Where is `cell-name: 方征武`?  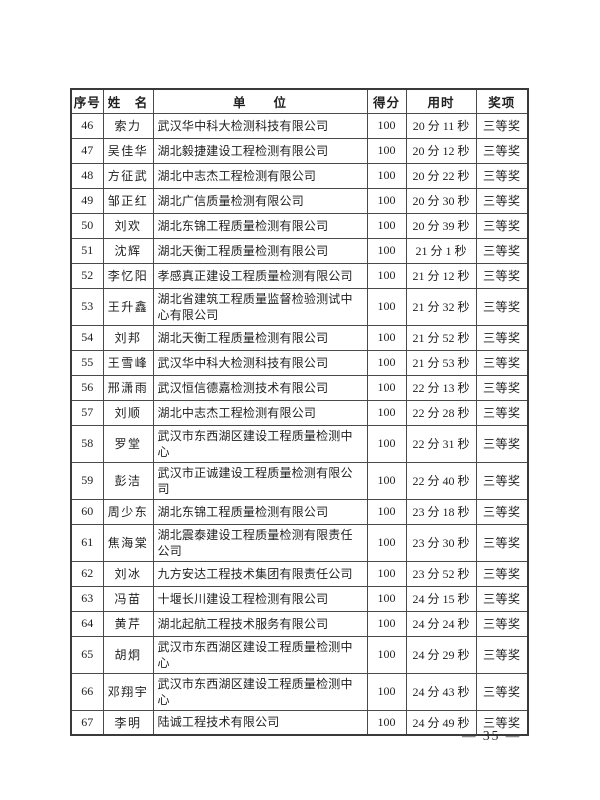
cell-name: 方征武 is located at coordinates (128, 175).